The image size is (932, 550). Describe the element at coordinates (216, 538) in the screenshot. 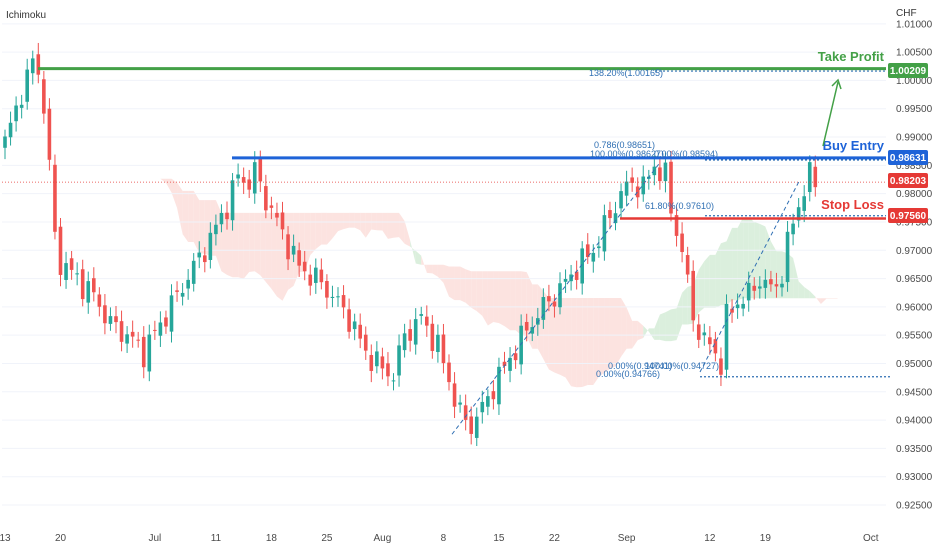

I see `time-tick-label: 11` at that location.